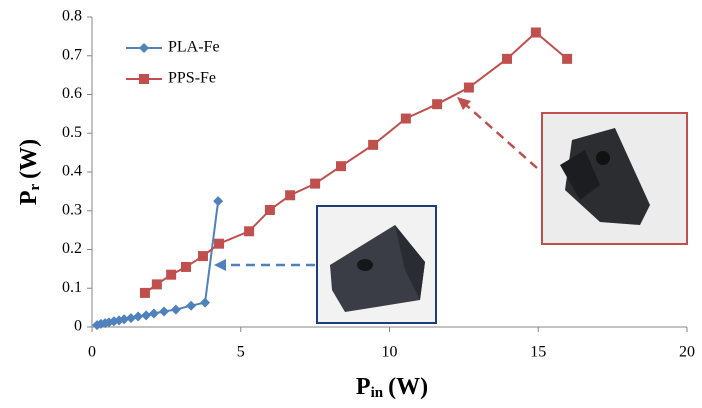  Describe the element at coordinates (72, 209) in the screenshot. I see `y-tick-label: 0.3` at that location.